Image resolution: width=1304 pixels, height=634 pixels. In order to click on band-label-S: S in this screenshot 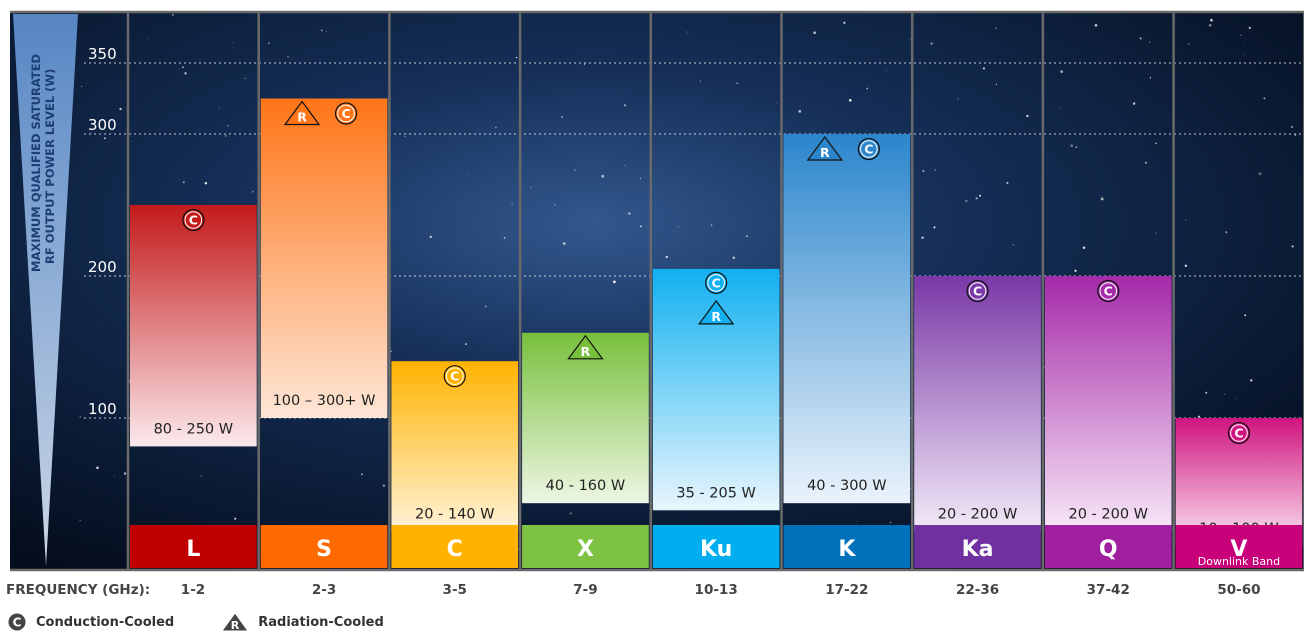, I will do `click(324, 549)`.